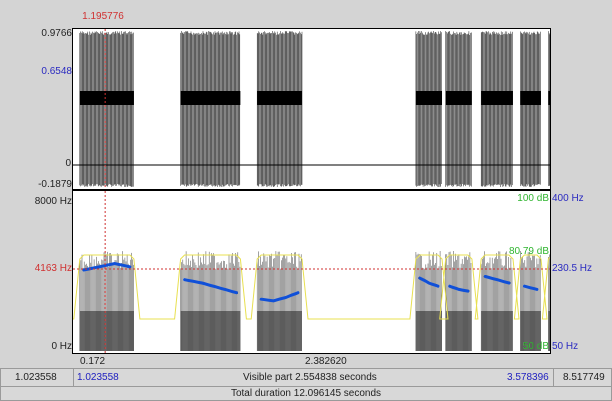  Describe the element at coordinates (565, 346) in the screenshot. I see `pitch-bottom-label: 50 Hz` at that location.